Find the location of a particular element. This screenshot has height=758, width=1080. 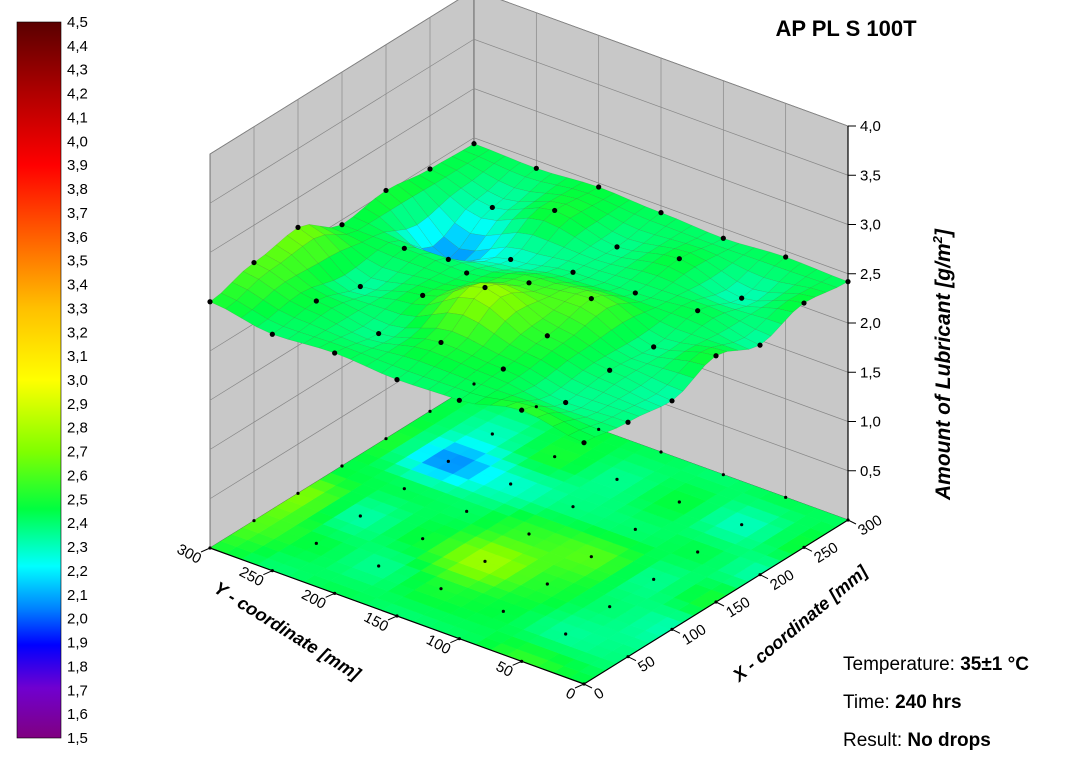

x-tick-label: 150 is located at coordinates (738, 608).